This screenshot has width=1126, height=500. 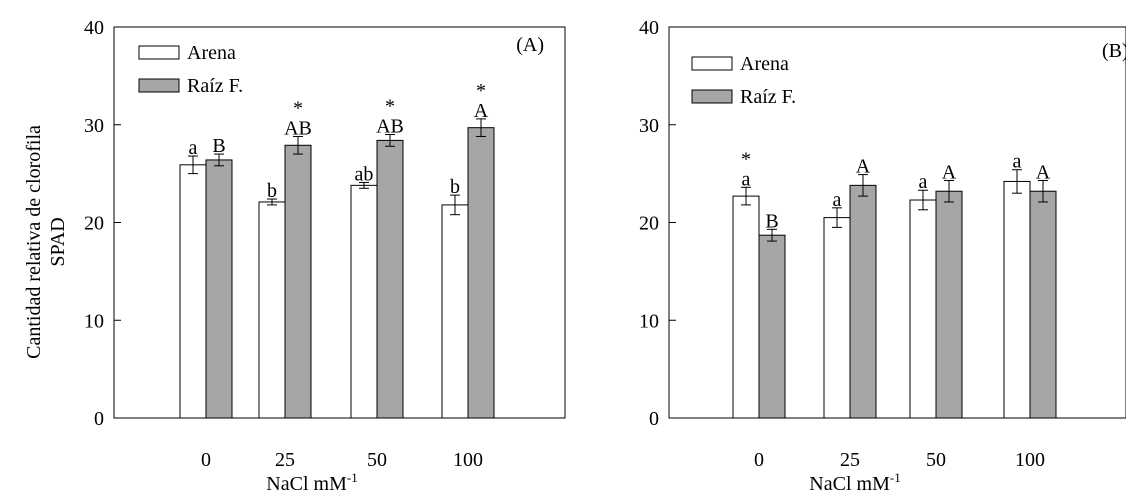 What do you see at coordinates (46, 242) in the screenshot?
I see `y-axis-label: Cantidad relativa de clorofila SPAD` at bounding box center [46, 242].